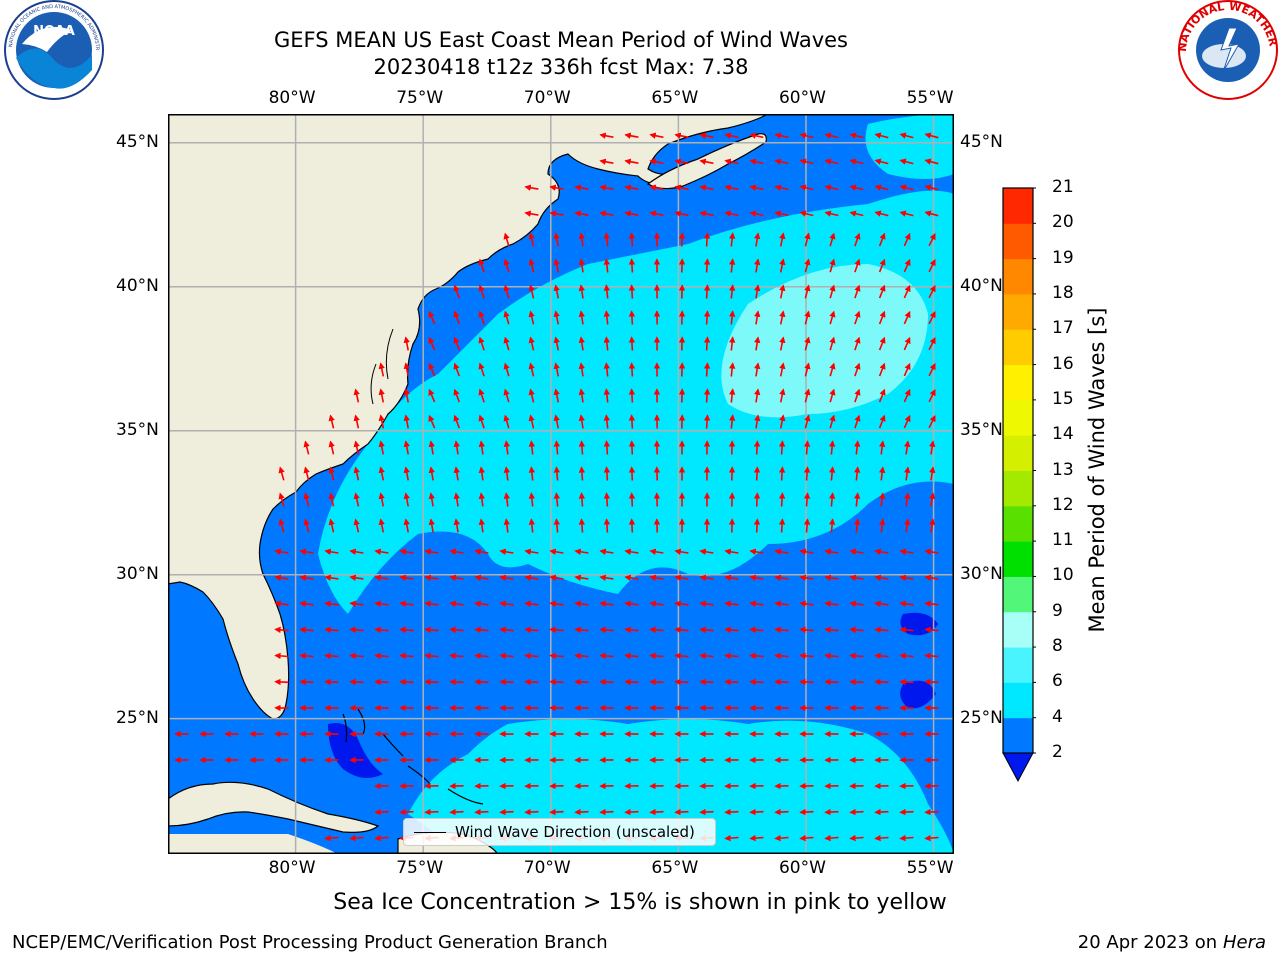 The image size is (1280, 960). Describe the element at coordinates (413, 756) in the screenshot. I see `land-bahamas` at that location.